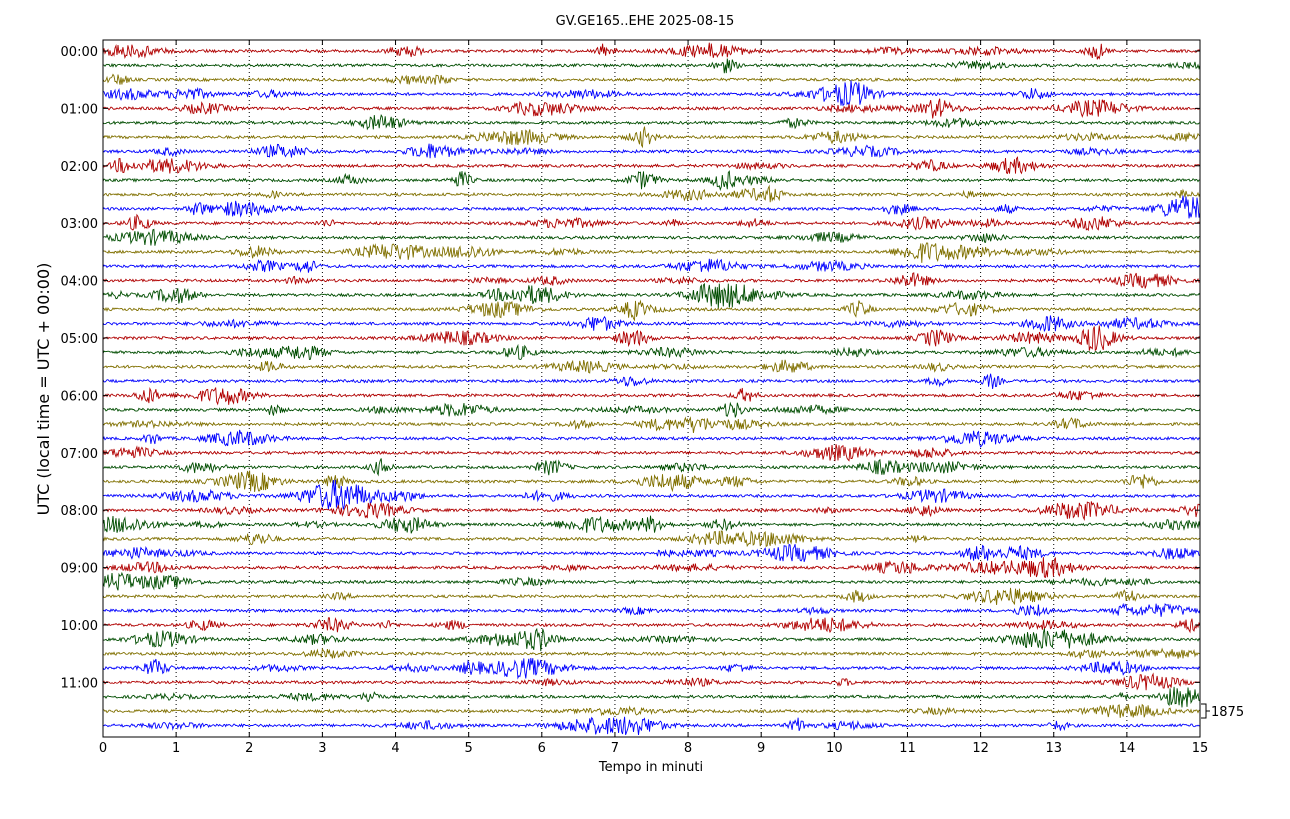 The image size is (1290, 819). I want to click on x-tick-label: 7, so click(615, 748).